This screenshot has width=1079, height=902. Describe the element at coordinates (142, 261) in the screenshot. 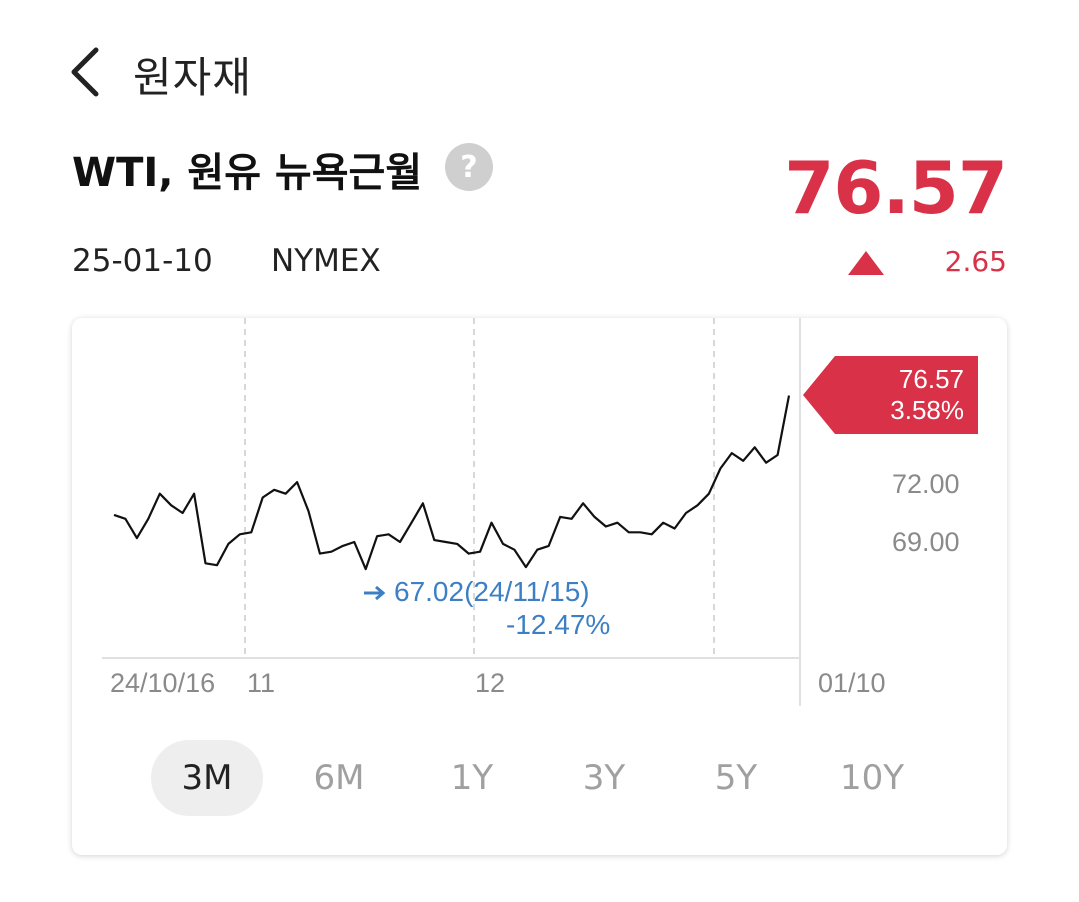

I see `quote-date: 25-01-10` at that location.